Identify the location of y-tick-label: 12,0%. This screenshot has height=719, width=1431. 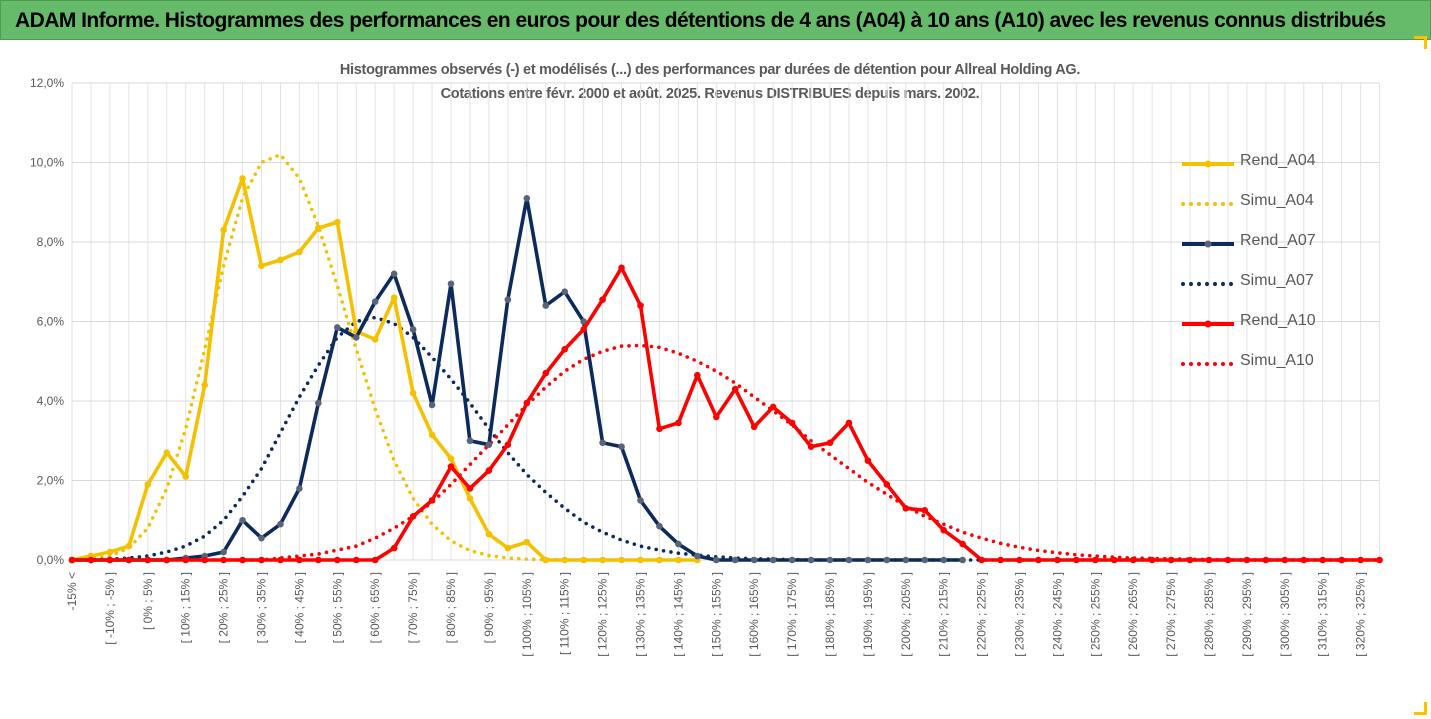
(47, 83).